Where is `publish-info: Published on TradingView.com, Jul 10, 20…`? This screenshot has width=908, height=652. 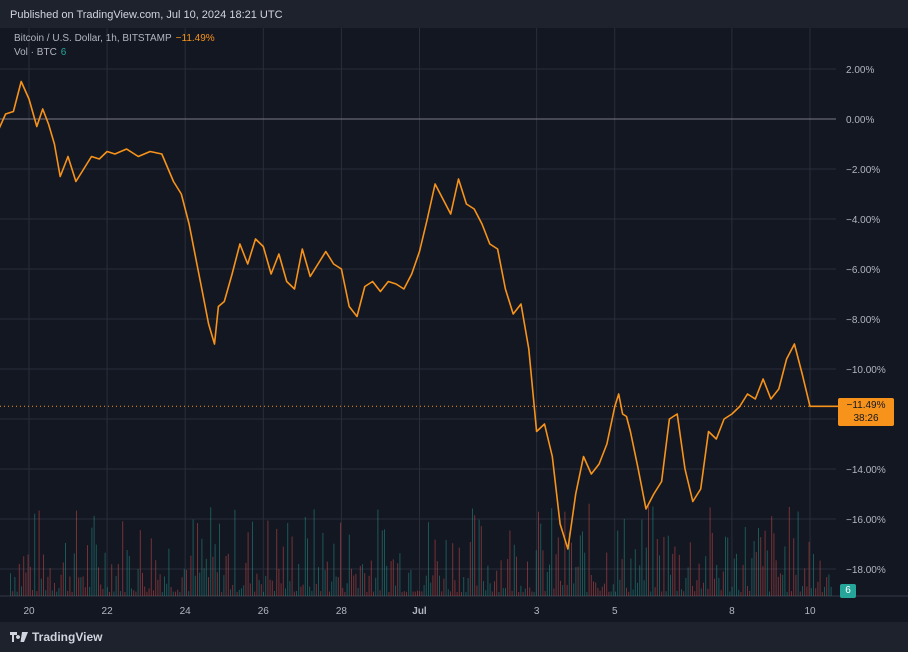
publish-info: Published on TradingView.com, Jul 10, 20… is located at coordinates (146, 15).